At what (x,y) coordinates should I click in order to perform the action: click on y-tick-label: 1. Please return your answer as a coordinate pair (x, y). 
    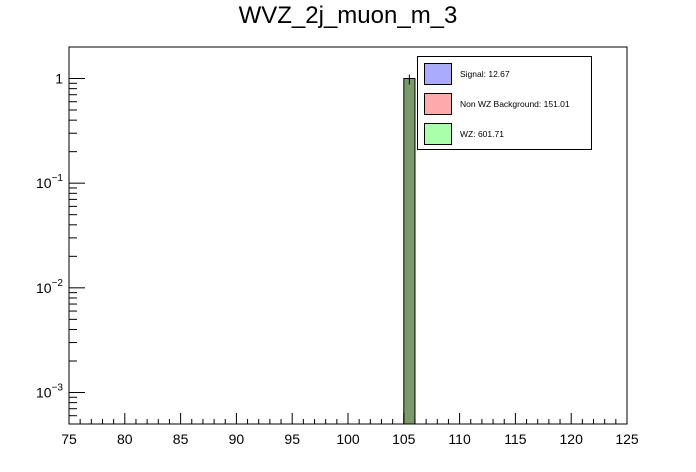
    Looking at the image, I should click on (59, 79).